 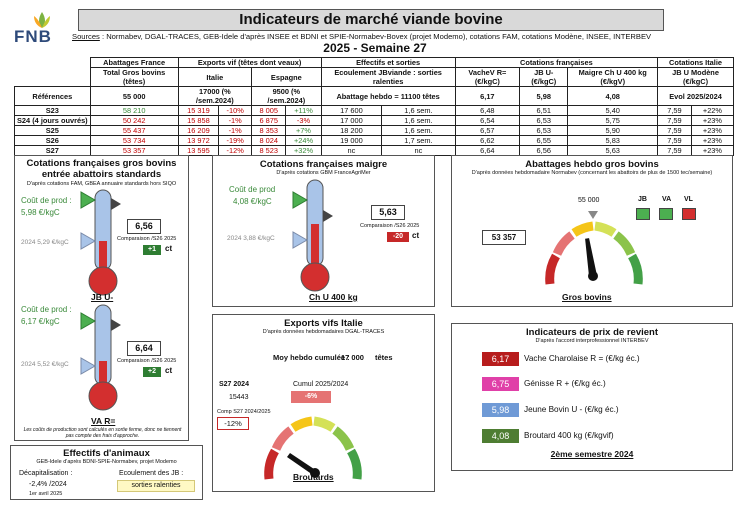 I want to click on jb-thermometer, so click(x=100, y=242).